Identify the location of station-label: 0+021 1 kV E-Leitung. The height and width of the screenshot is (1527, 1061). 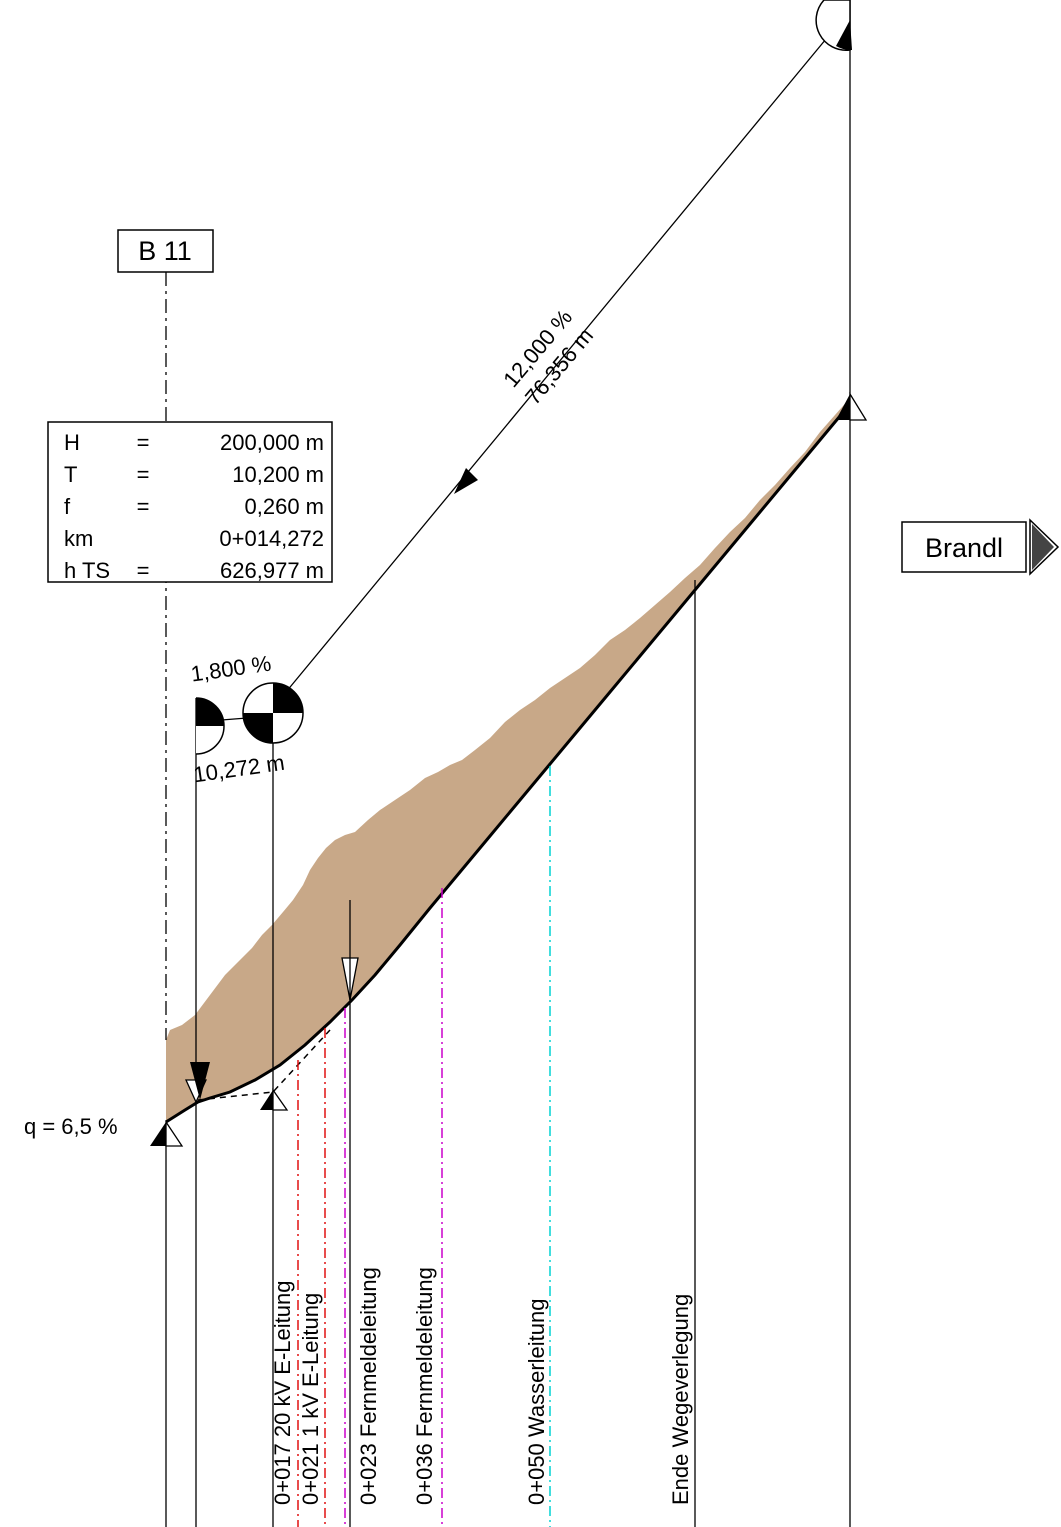
(310, 1399).